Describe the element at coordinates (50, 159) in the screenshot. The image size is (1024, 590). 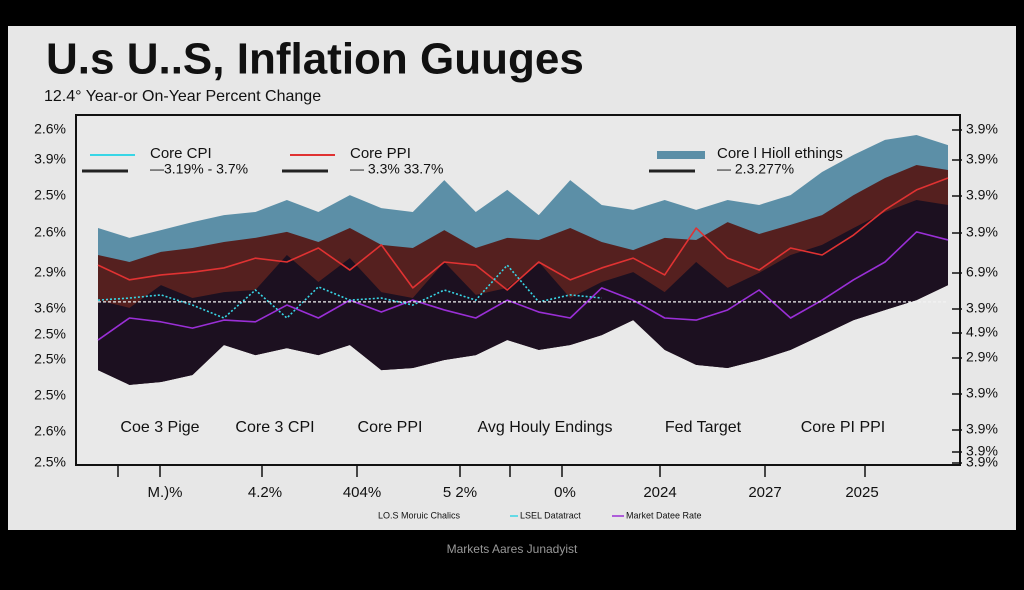
I see `y-tick-label: 3.9%` at that location.